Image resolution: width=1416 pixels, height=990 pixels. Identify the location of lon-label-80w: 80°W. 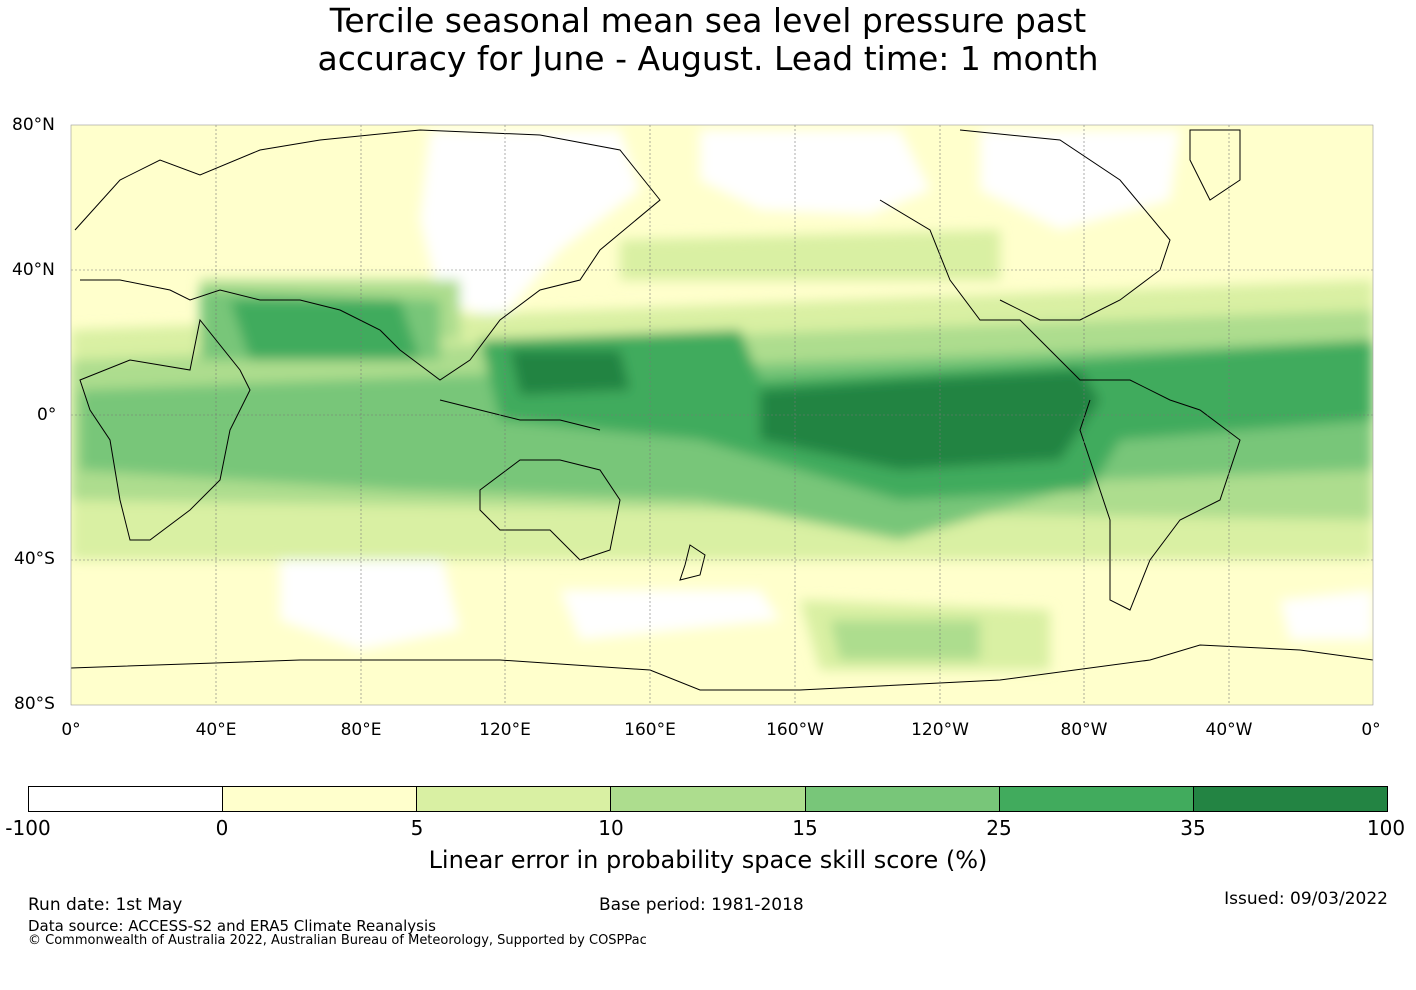
(1084, 730).